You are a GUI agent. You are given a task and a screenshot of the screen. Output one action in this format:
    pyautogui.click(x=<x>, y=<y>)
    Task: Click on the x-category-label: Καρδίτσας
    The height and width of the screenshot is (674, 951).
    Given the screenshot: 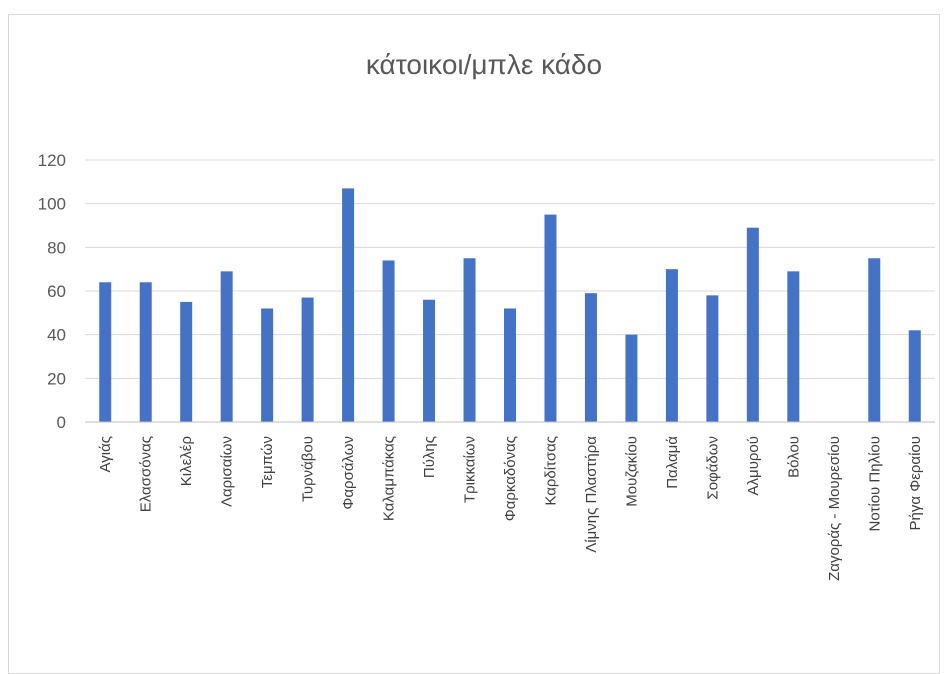 What is the action you would take?
    pyautogui.click(x=550, y=471)
    